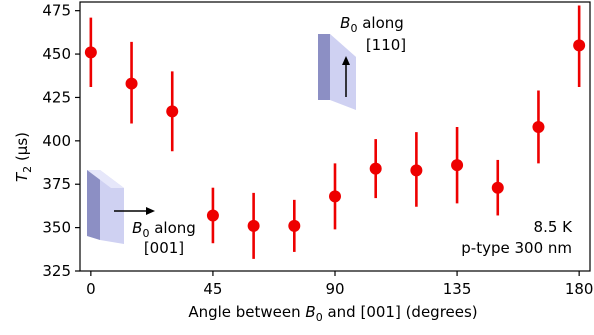  I want to click on x-axis-ticks: 0 45 90 135 180, so click(339, 284).